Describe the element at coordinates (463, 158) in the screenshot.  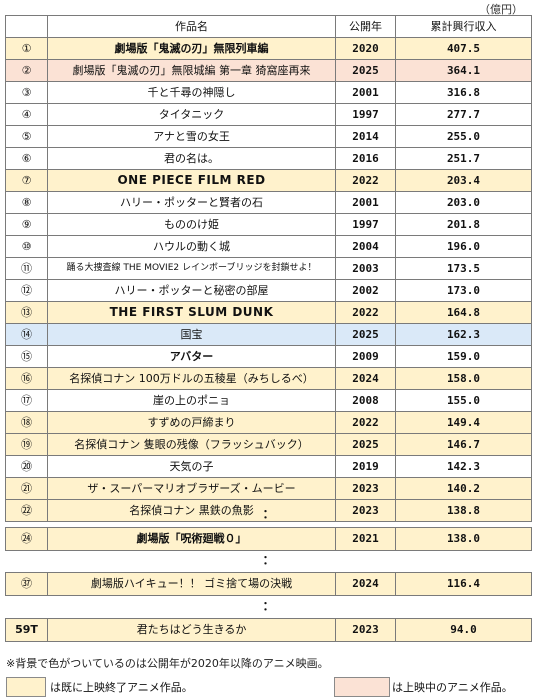
I see `revenue-cell: 251.7` at that location.